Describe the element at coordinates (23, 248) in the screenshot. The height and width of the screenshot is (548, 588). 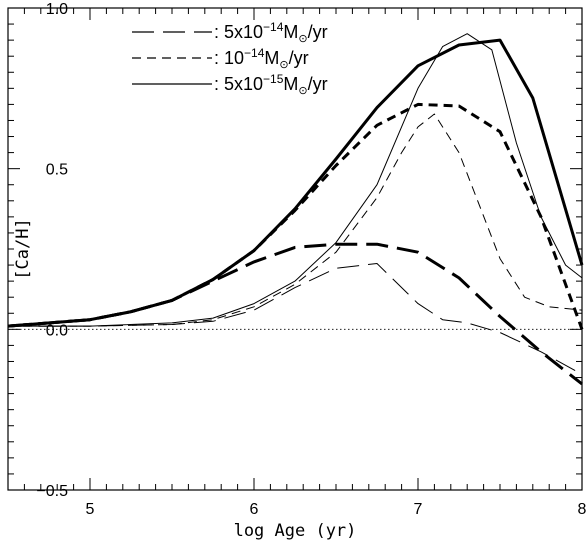
I see `y-axis-label: [Ca/H]` at that location.